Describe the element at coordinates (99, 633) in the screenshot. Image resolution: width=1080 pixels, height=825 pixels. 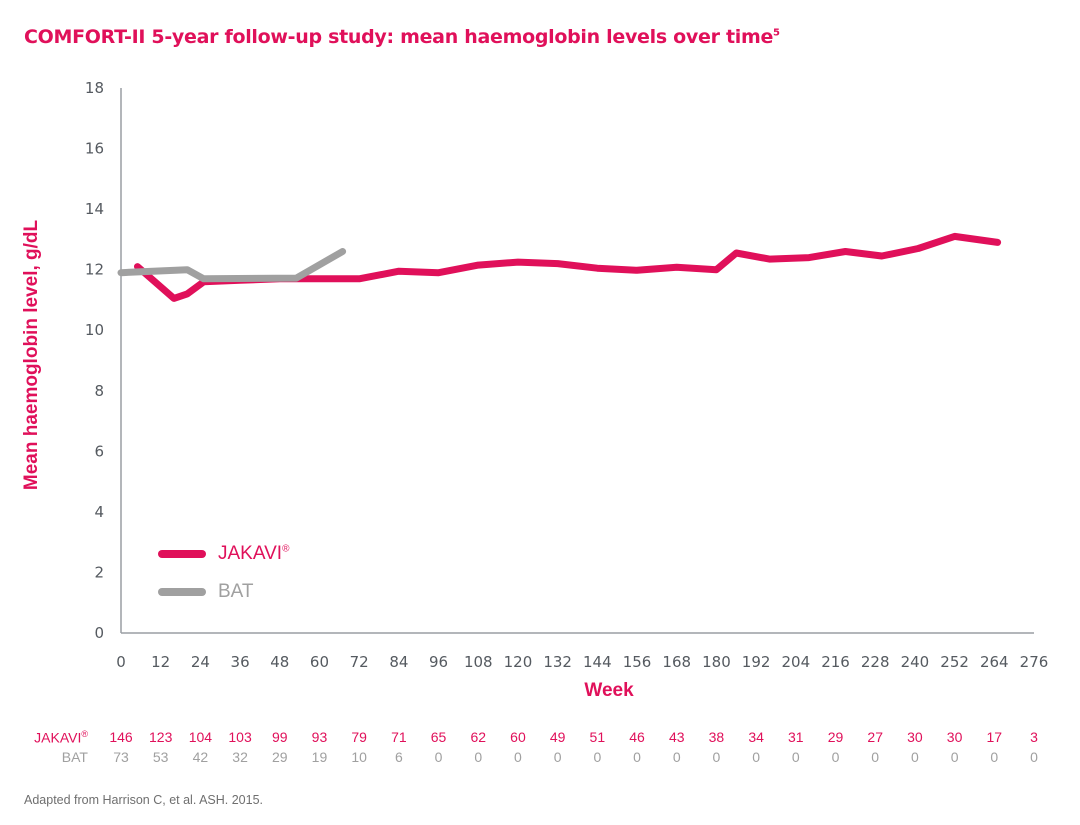
I see `y-tick-label: 0` at that location.